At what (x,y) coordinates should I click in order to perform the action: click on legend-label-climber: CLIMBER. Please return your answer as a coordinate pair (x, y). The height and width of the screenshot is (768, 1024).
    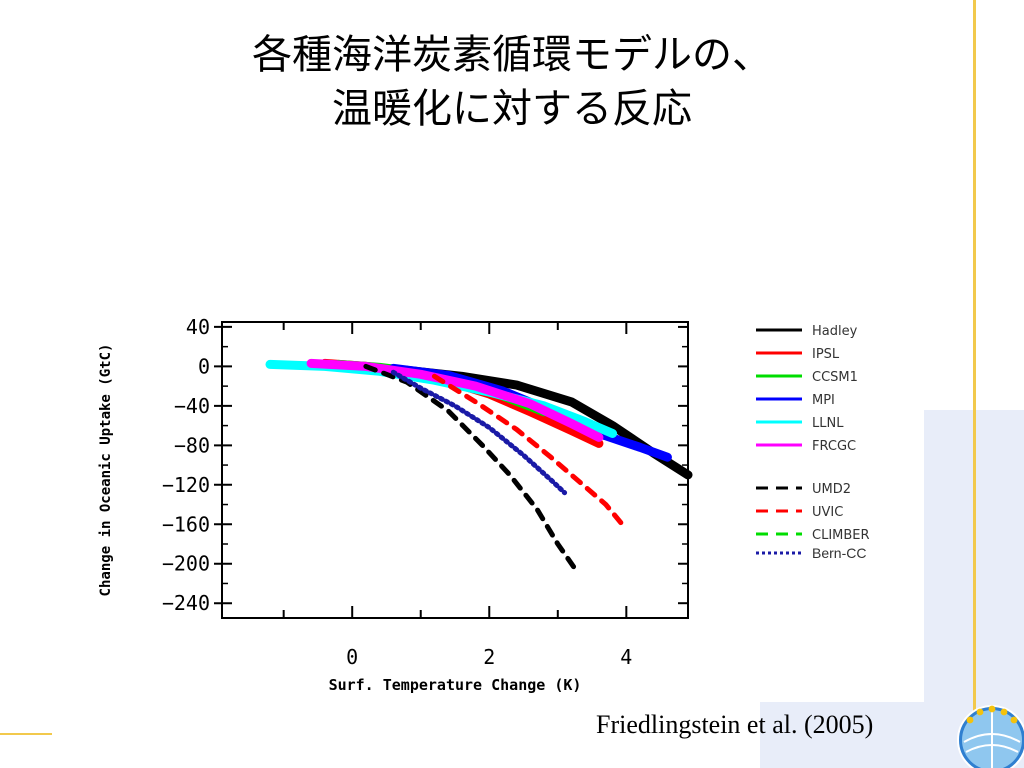
    Looking at the image, I should click on (841, 535).